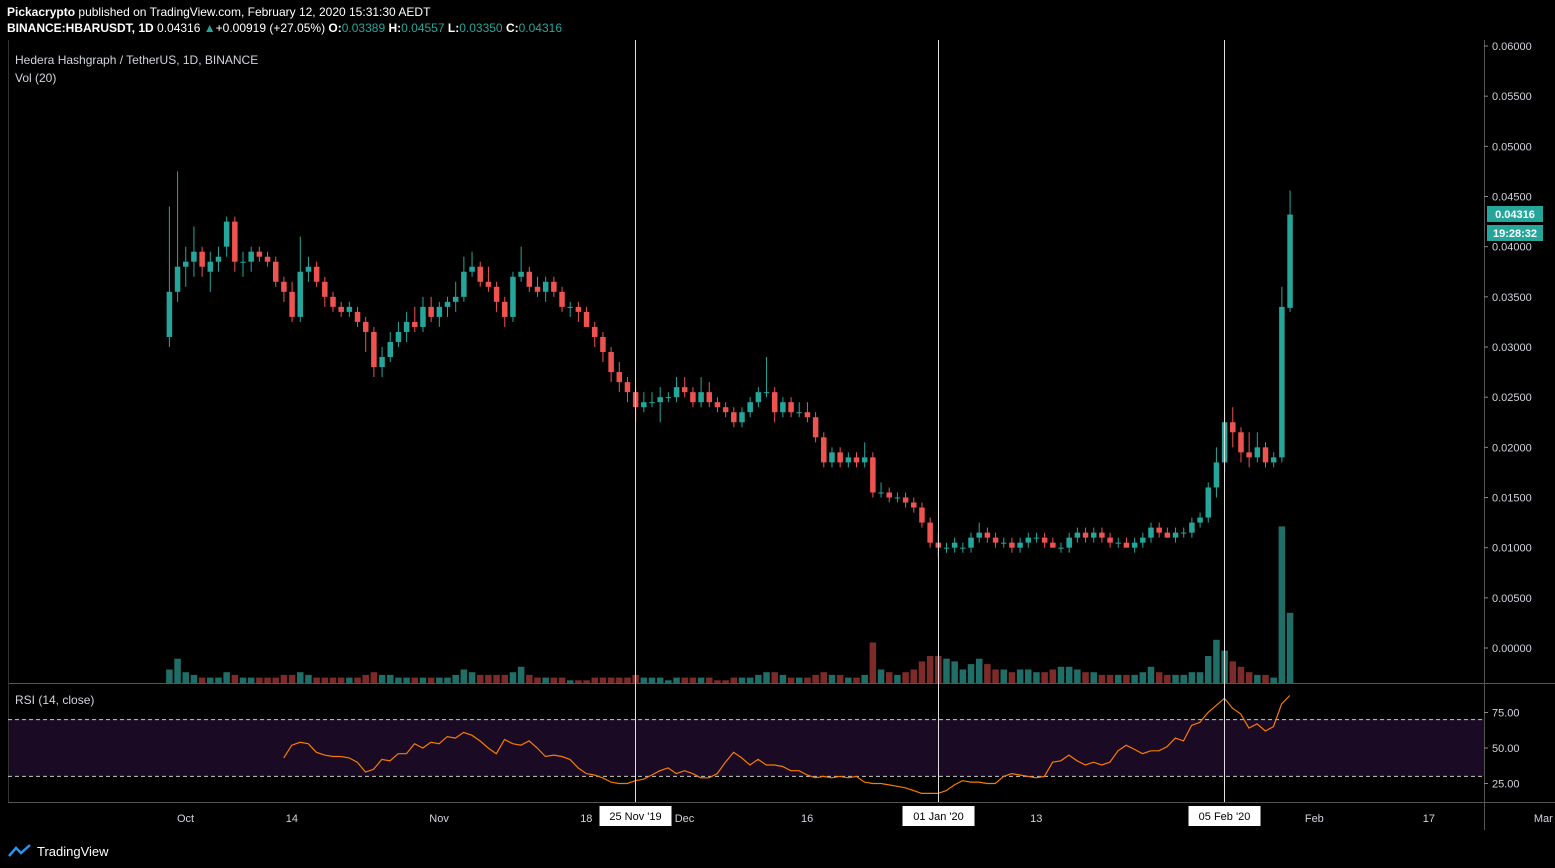 The width and height of the screenshot is (1555, 868). I want to click on time-tick-label: Dec, so click(685, 819).